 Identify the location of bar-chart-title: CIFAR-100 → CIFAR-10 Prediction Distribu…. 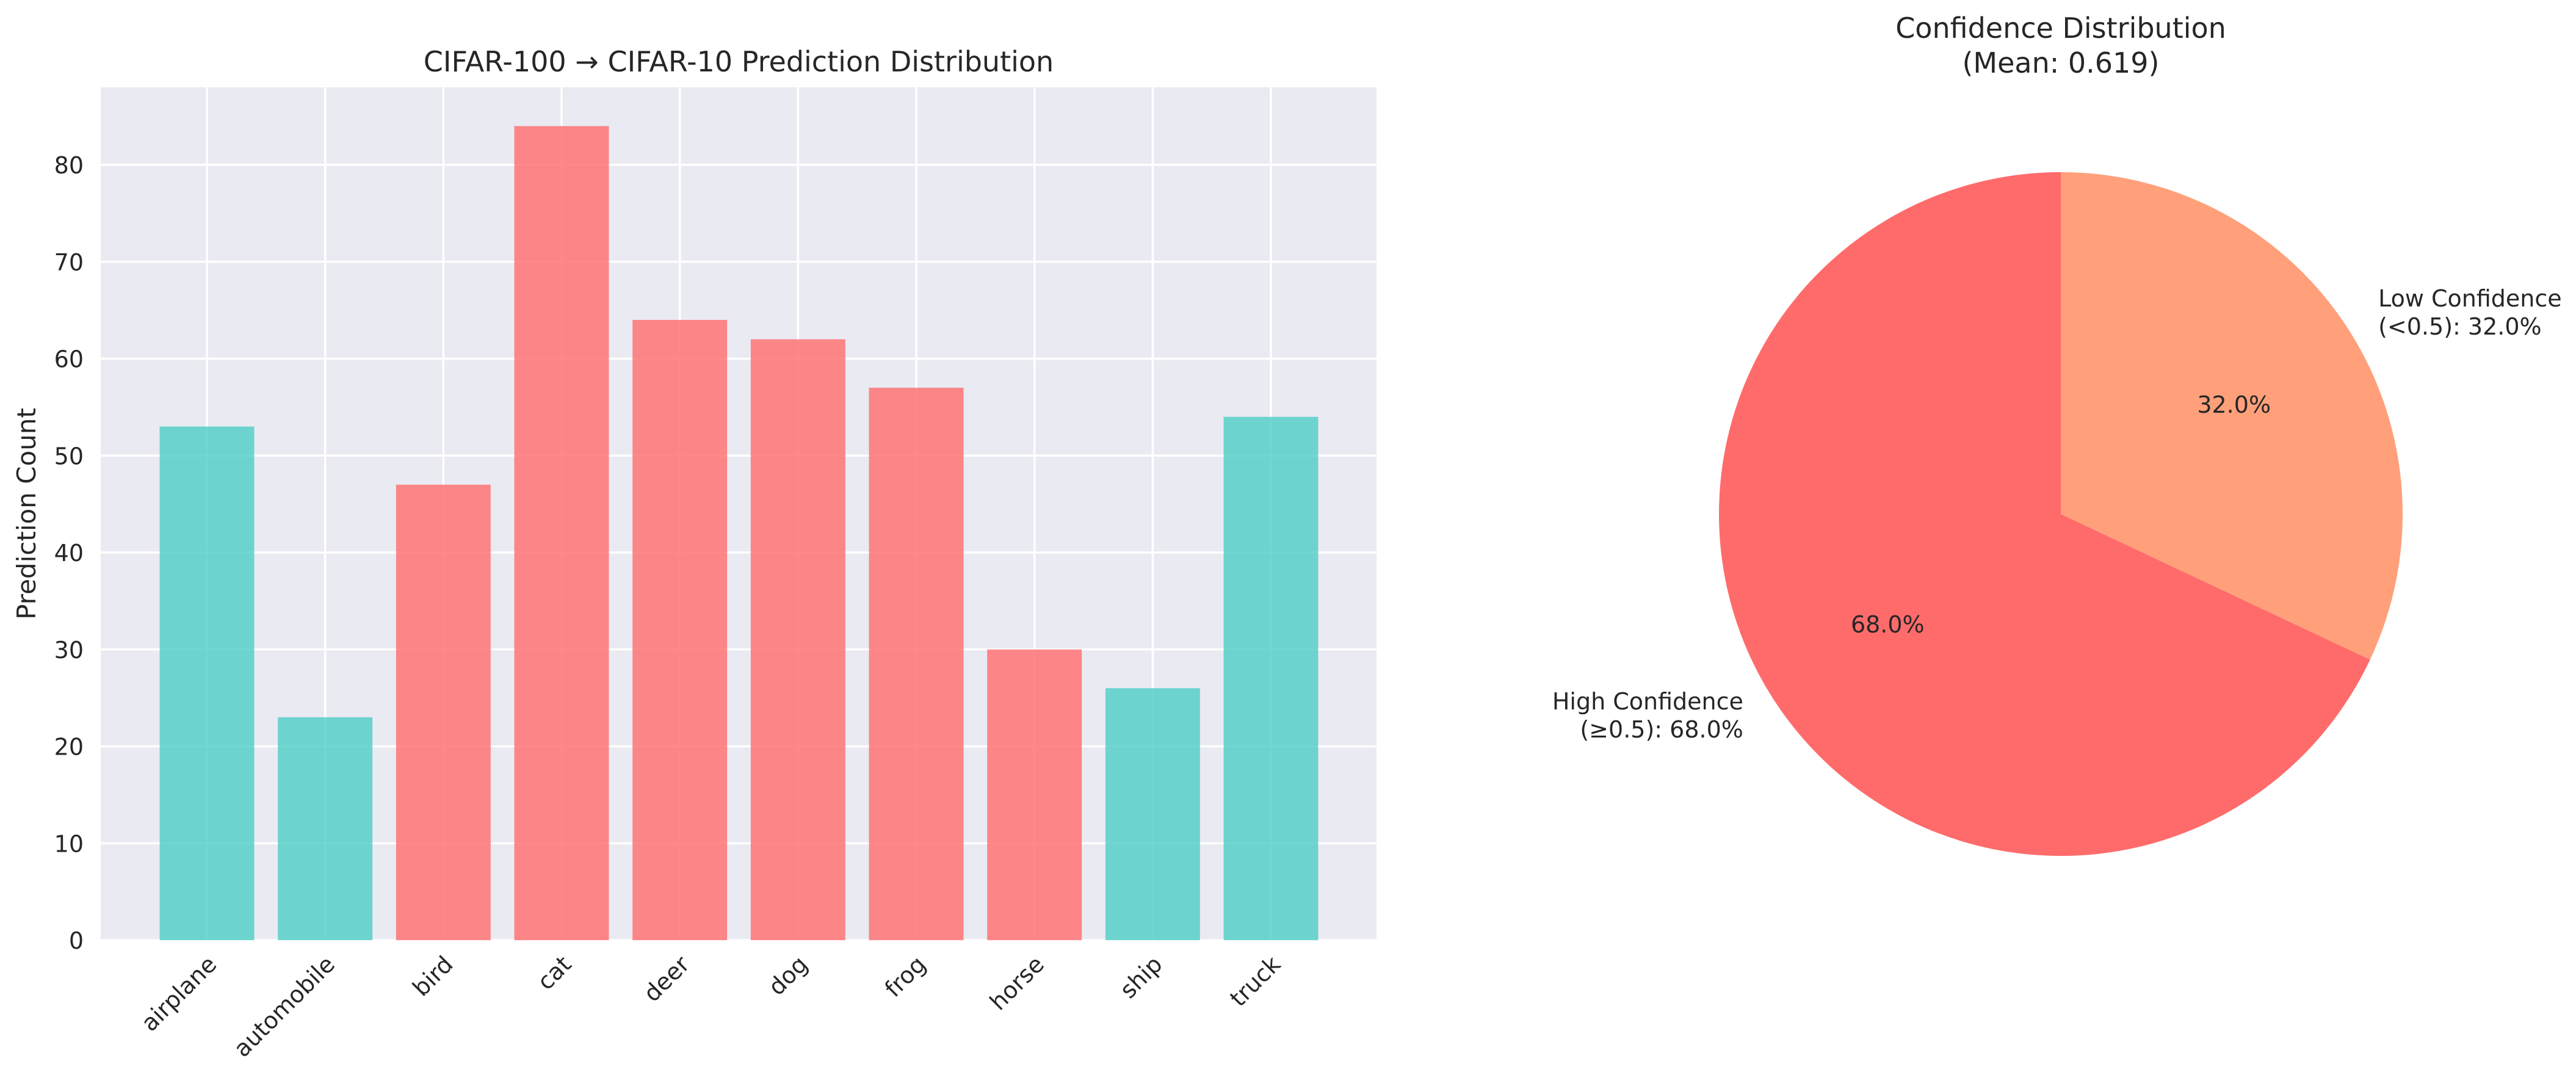
(739, 62).